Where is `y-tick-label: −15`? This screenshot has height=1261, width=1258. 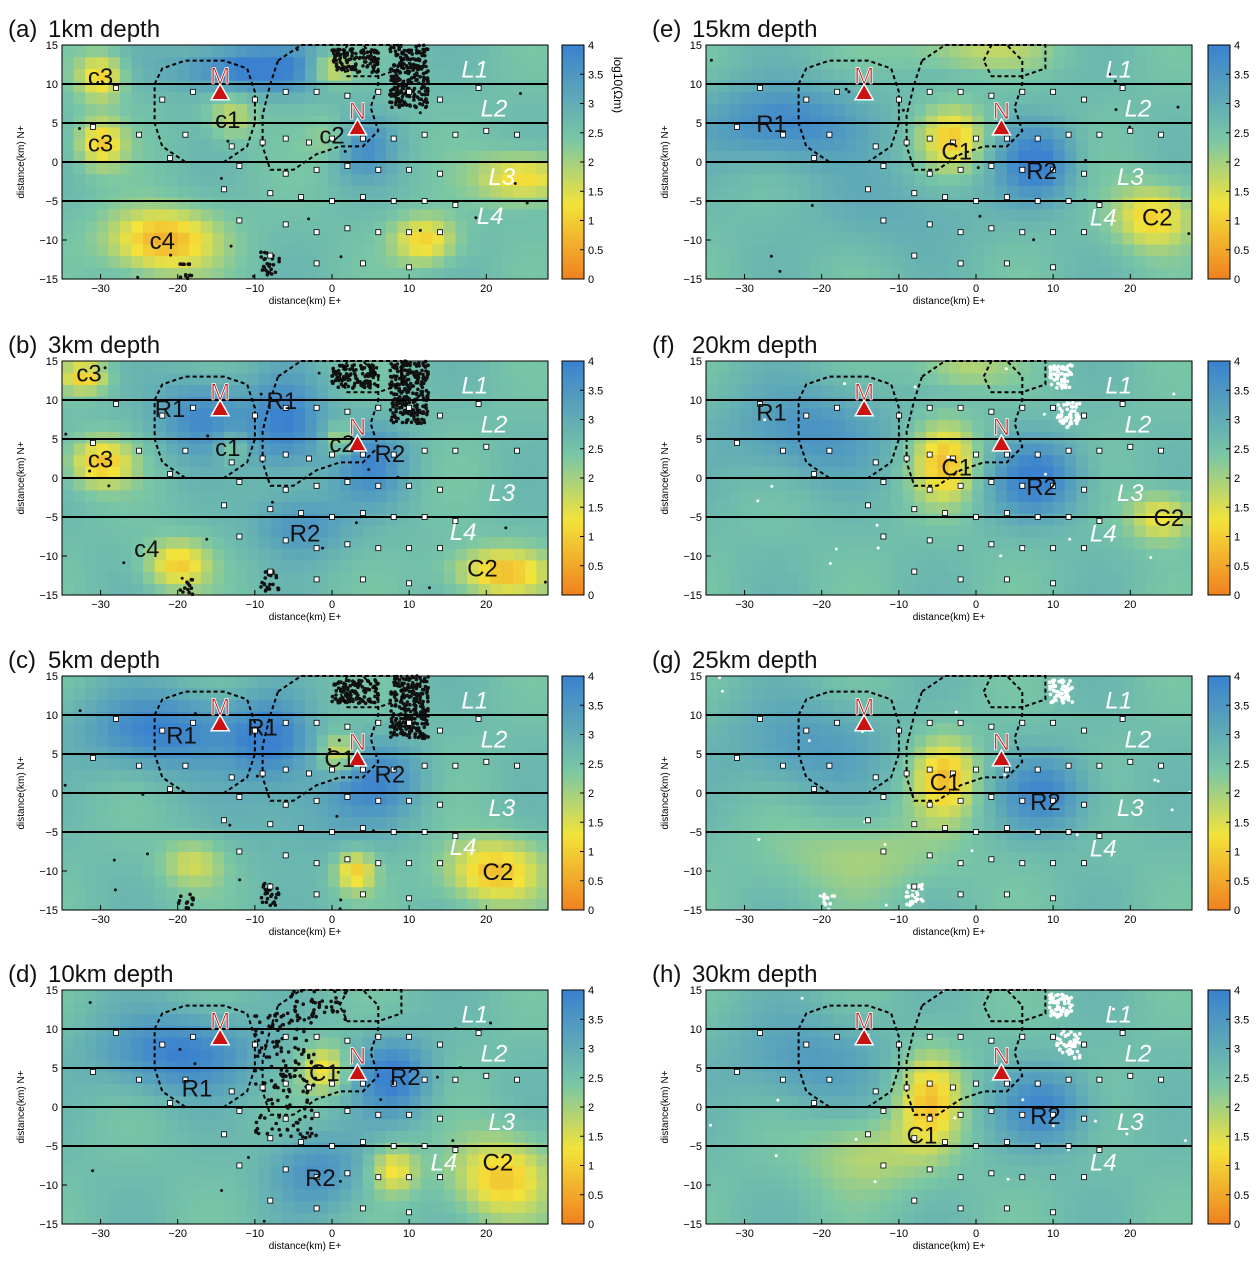
y-tick-label: −15 is located at coordinates (48, 596).